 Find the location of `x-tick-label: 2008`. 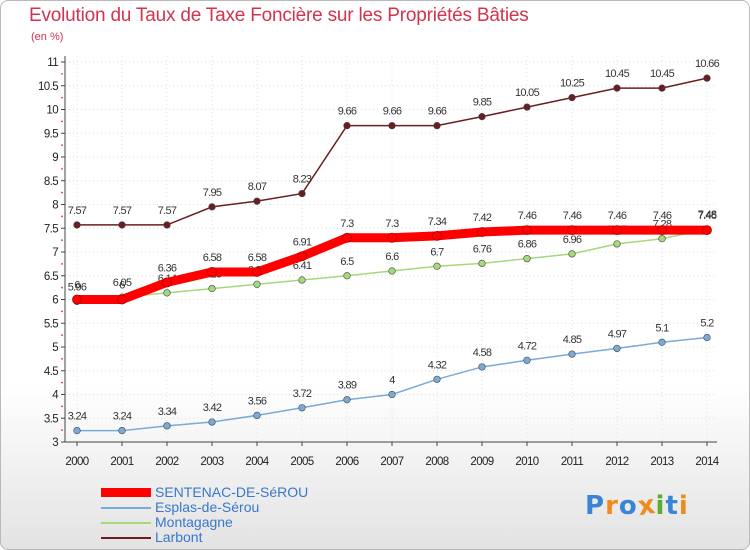

x-tick-label: 2008 is located at coordinates (436, 462).